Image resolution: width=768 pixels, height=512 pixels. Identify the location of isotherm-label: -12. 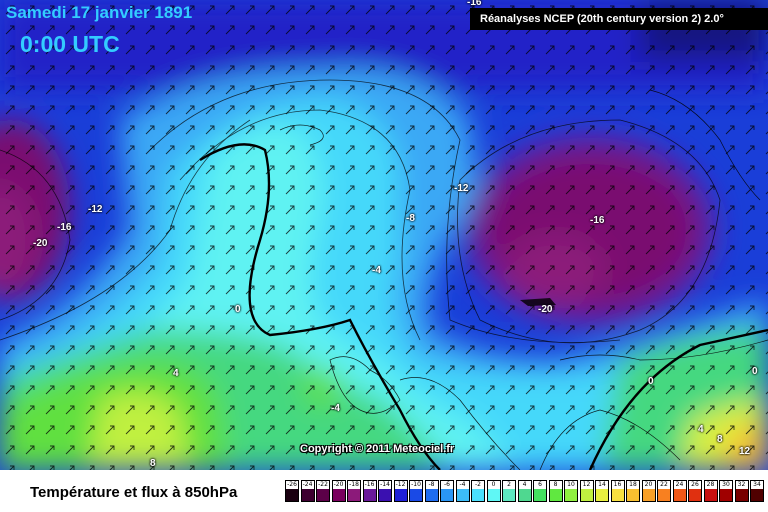
(461, 188).